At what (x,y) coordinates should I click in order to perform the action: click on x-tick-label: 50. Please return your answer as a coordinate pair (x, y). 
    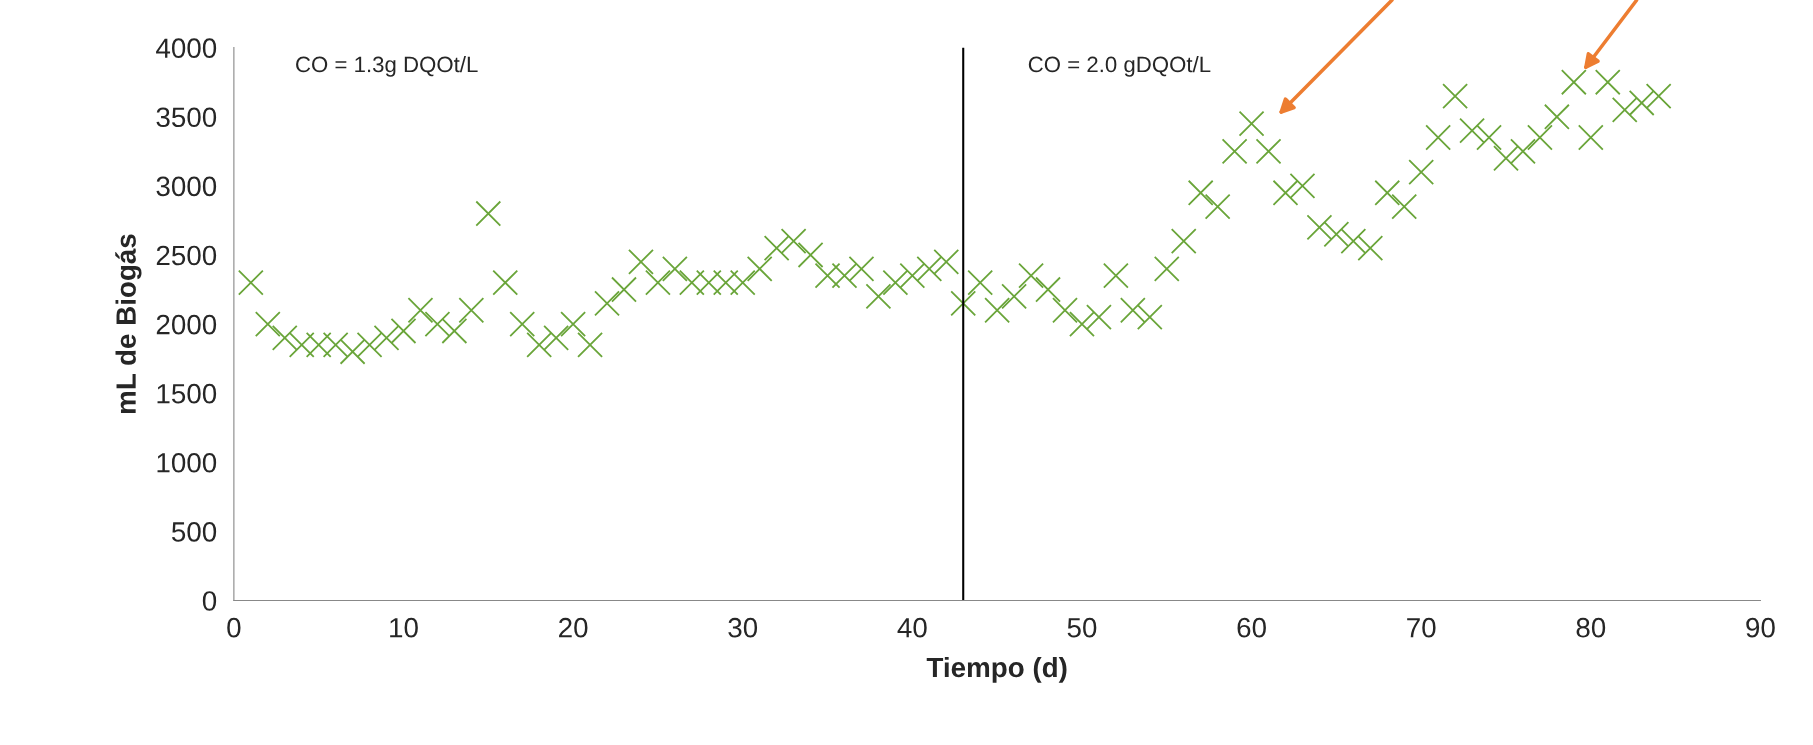
    Looking at the image, I should click on (1082, 627).